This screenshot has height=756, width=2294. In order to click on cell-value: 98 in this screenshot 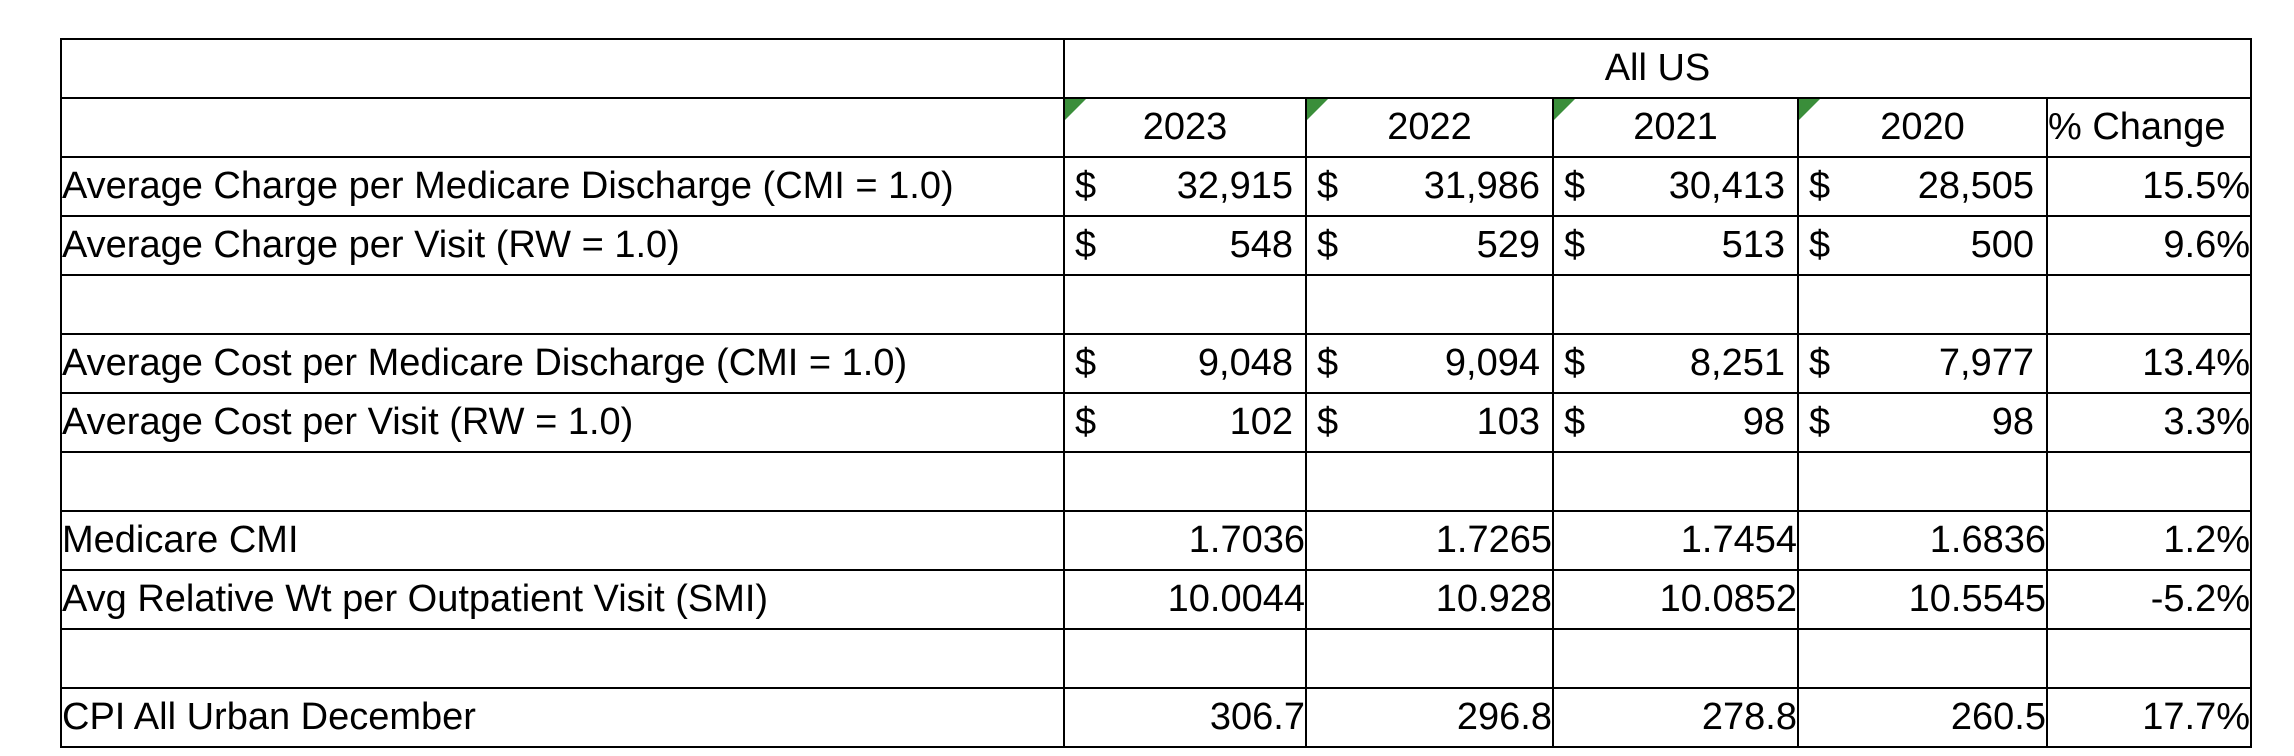, I will do `click(2012, 422)`.